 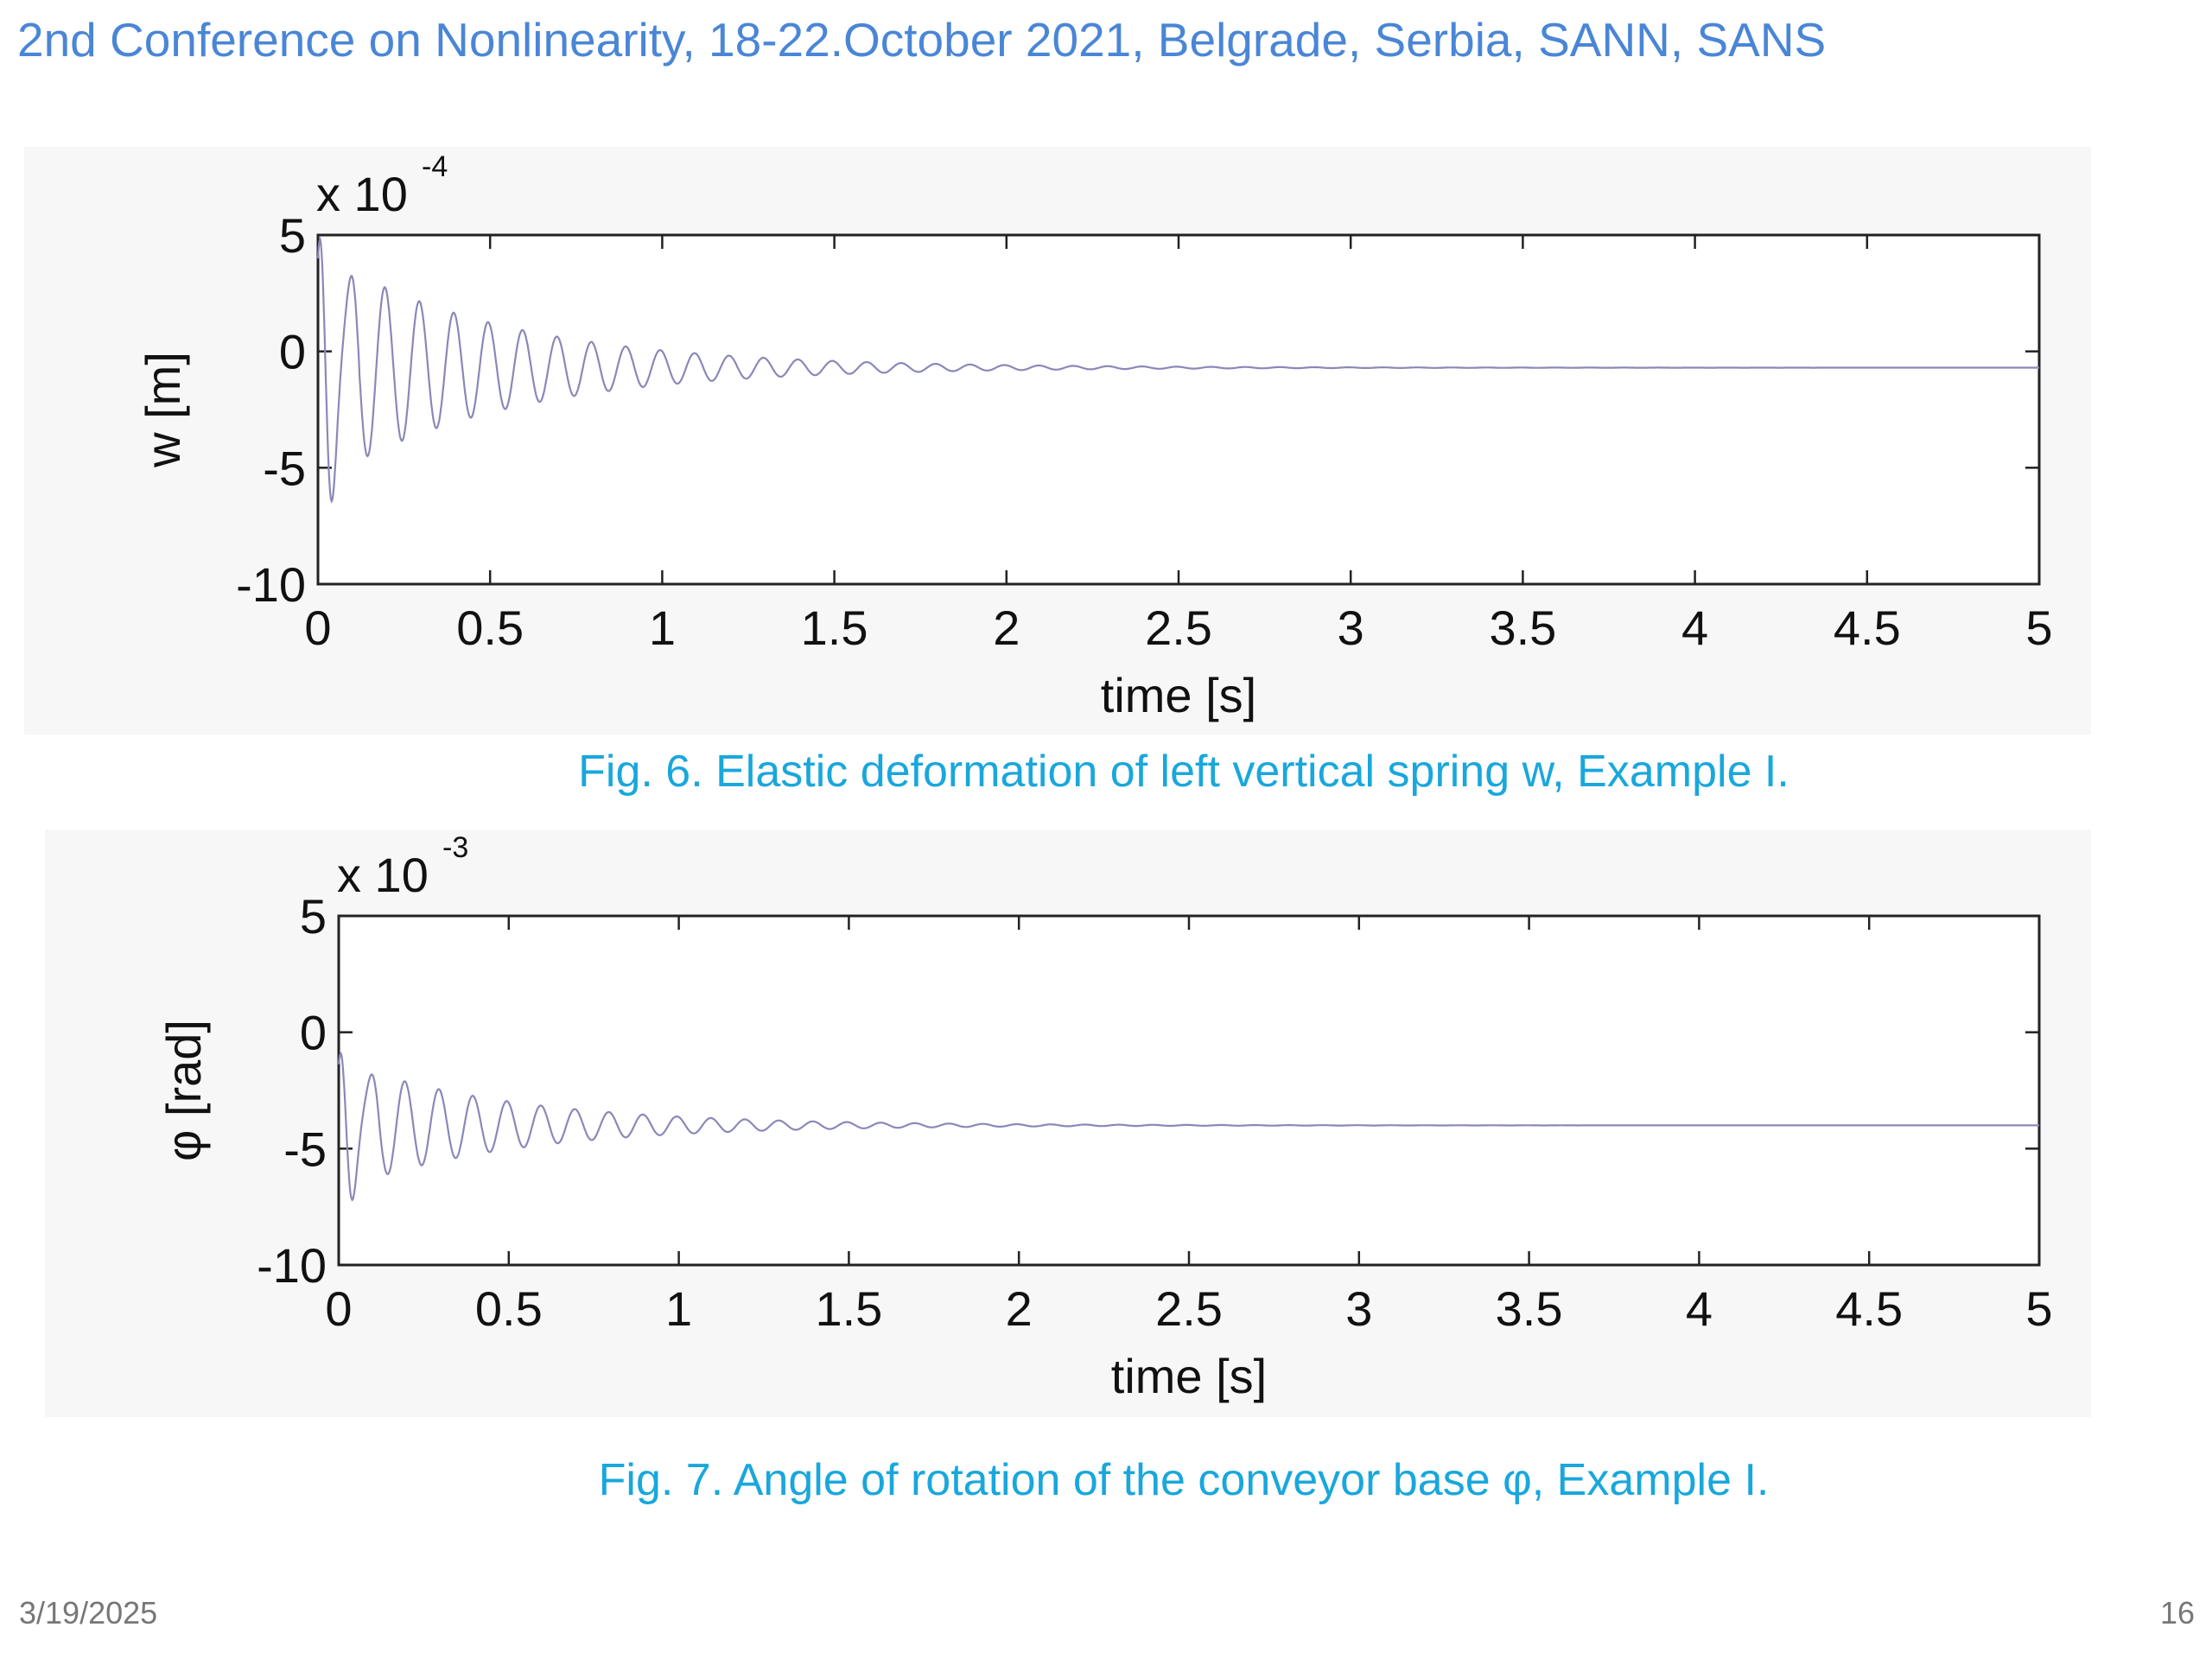 What do you see at coordinates (455, 847) in the screenshot?
I see `y-multiplier-exponent: -3` at bounding box center [455, 847].